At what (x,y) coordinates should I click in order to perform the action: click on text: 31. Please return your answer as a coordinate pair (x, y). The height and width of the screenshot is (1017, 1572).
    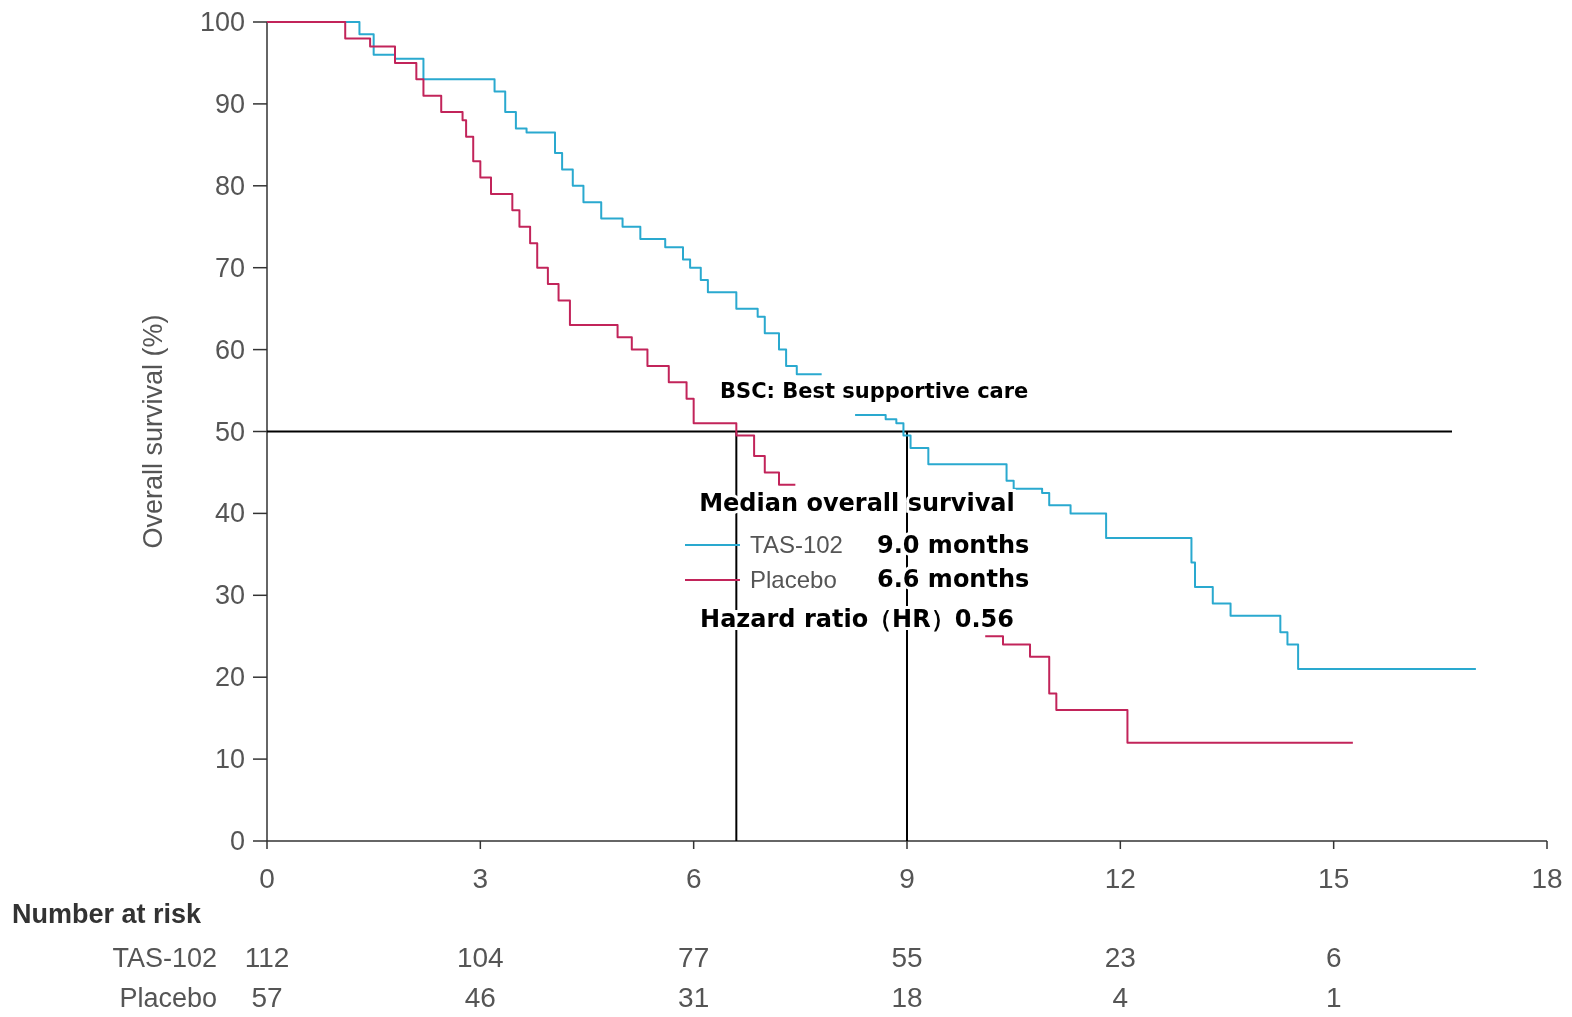
    Looking at the image, I should click on (694, 997).